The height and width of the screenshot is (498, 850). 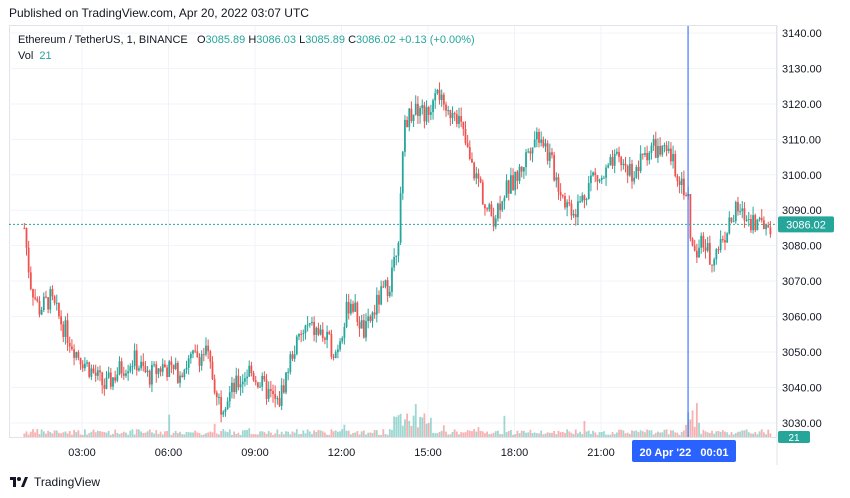 What do you see at coordinates (103, 40) in the screenshot?
I see `symbol-name: Ethereum / TetherUS, 1, BINANCE` at bounding box center [103, 40].